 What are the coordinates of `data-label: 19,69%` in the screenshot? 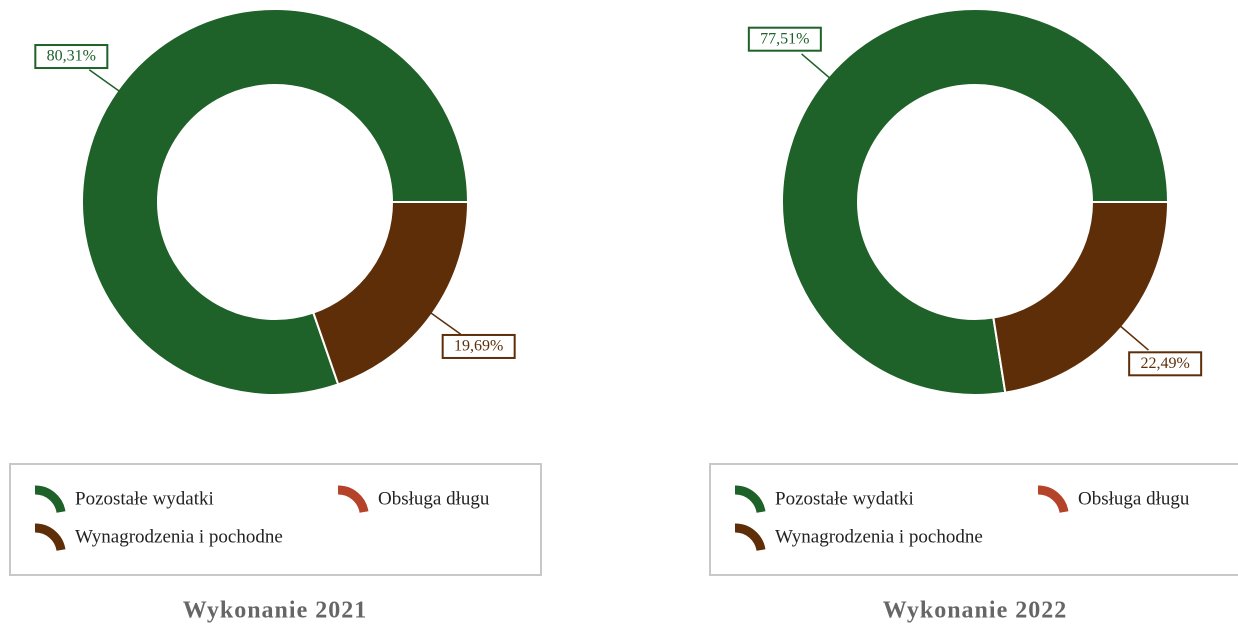 It's located at (478, 346).